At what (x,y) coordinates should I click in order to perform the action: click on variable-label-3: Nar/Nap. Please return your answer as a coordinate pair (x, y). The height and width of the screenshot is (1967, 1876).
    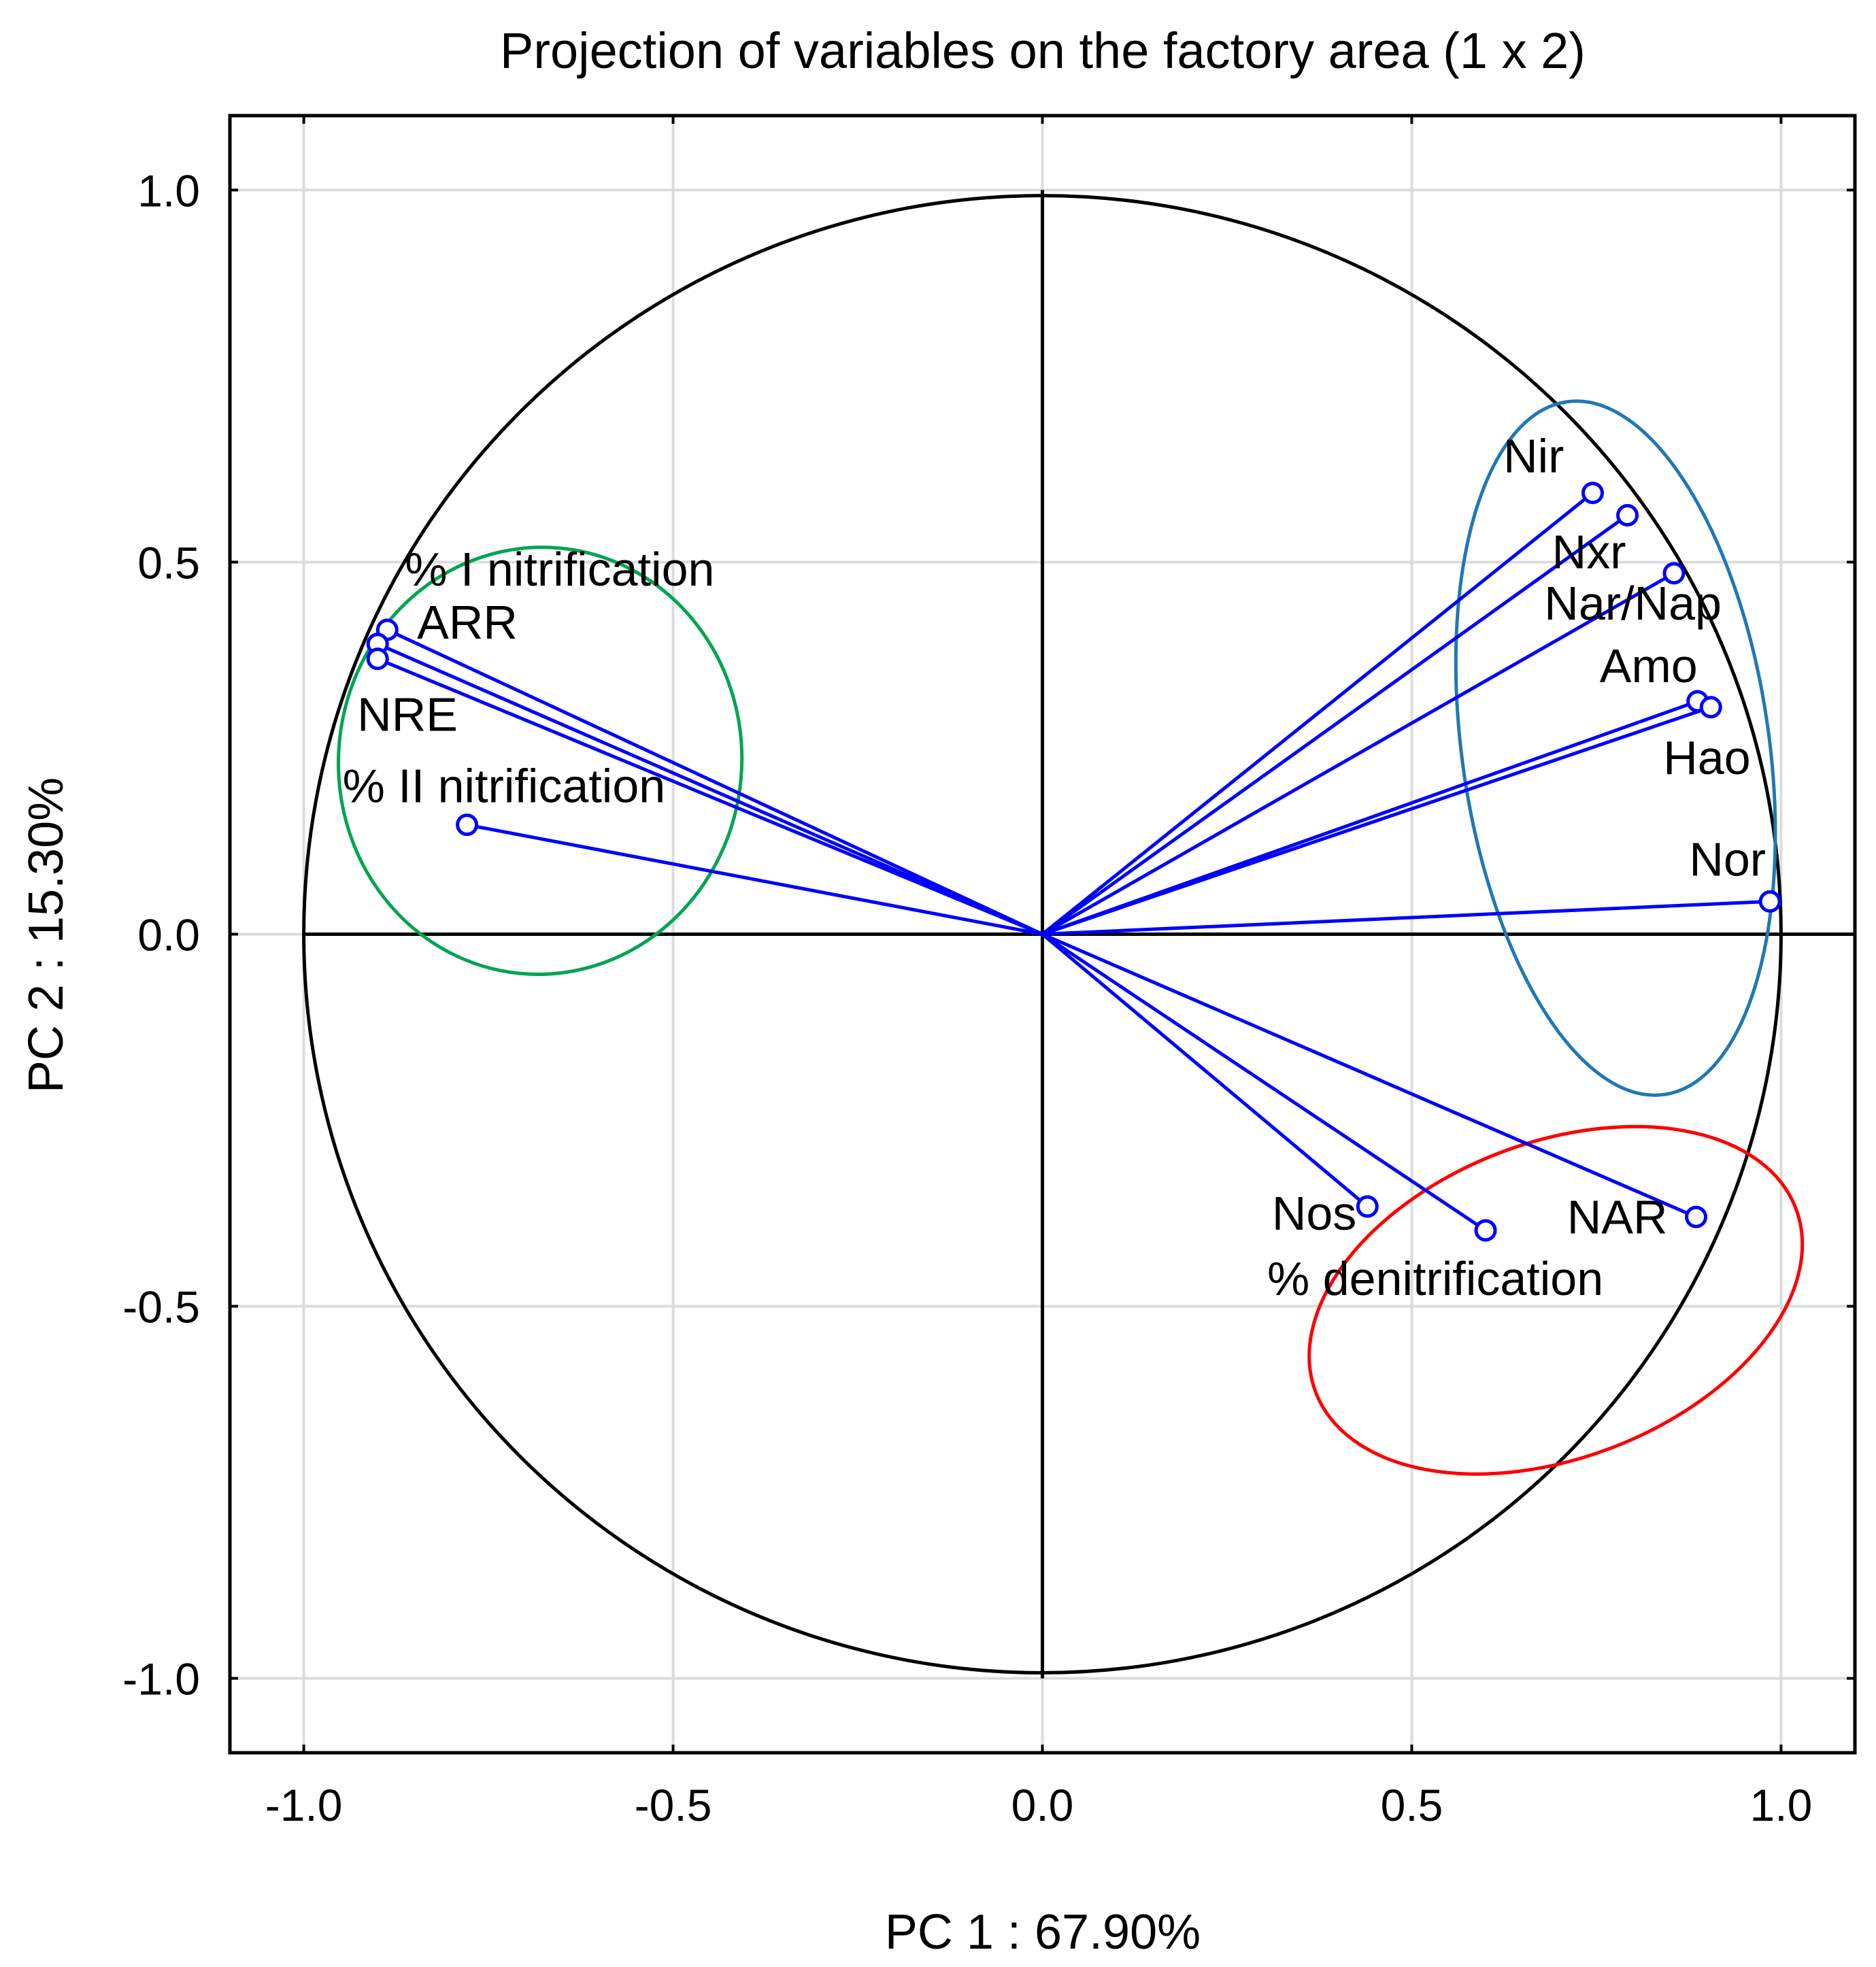
    Looking at the image, I should click on (1633, 603).